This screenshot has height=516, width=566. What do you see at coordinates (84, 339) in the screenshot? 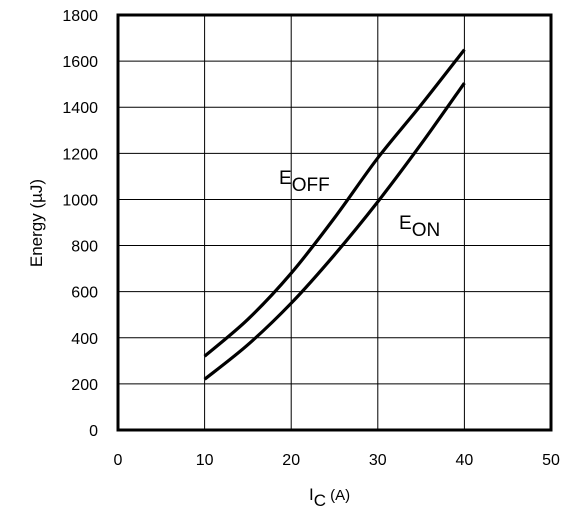
I see `y-tick-label: 400` at bounding box center [84, 339].